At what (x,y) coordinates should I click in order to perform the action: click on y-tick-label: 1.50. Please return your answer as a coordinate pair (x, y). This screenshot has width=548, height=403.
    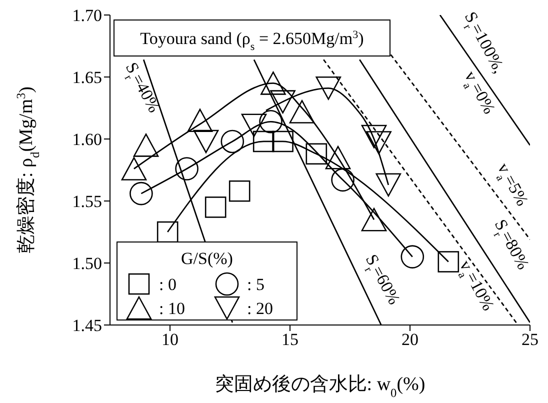
    Looking at the image, I should click on (87, 264).